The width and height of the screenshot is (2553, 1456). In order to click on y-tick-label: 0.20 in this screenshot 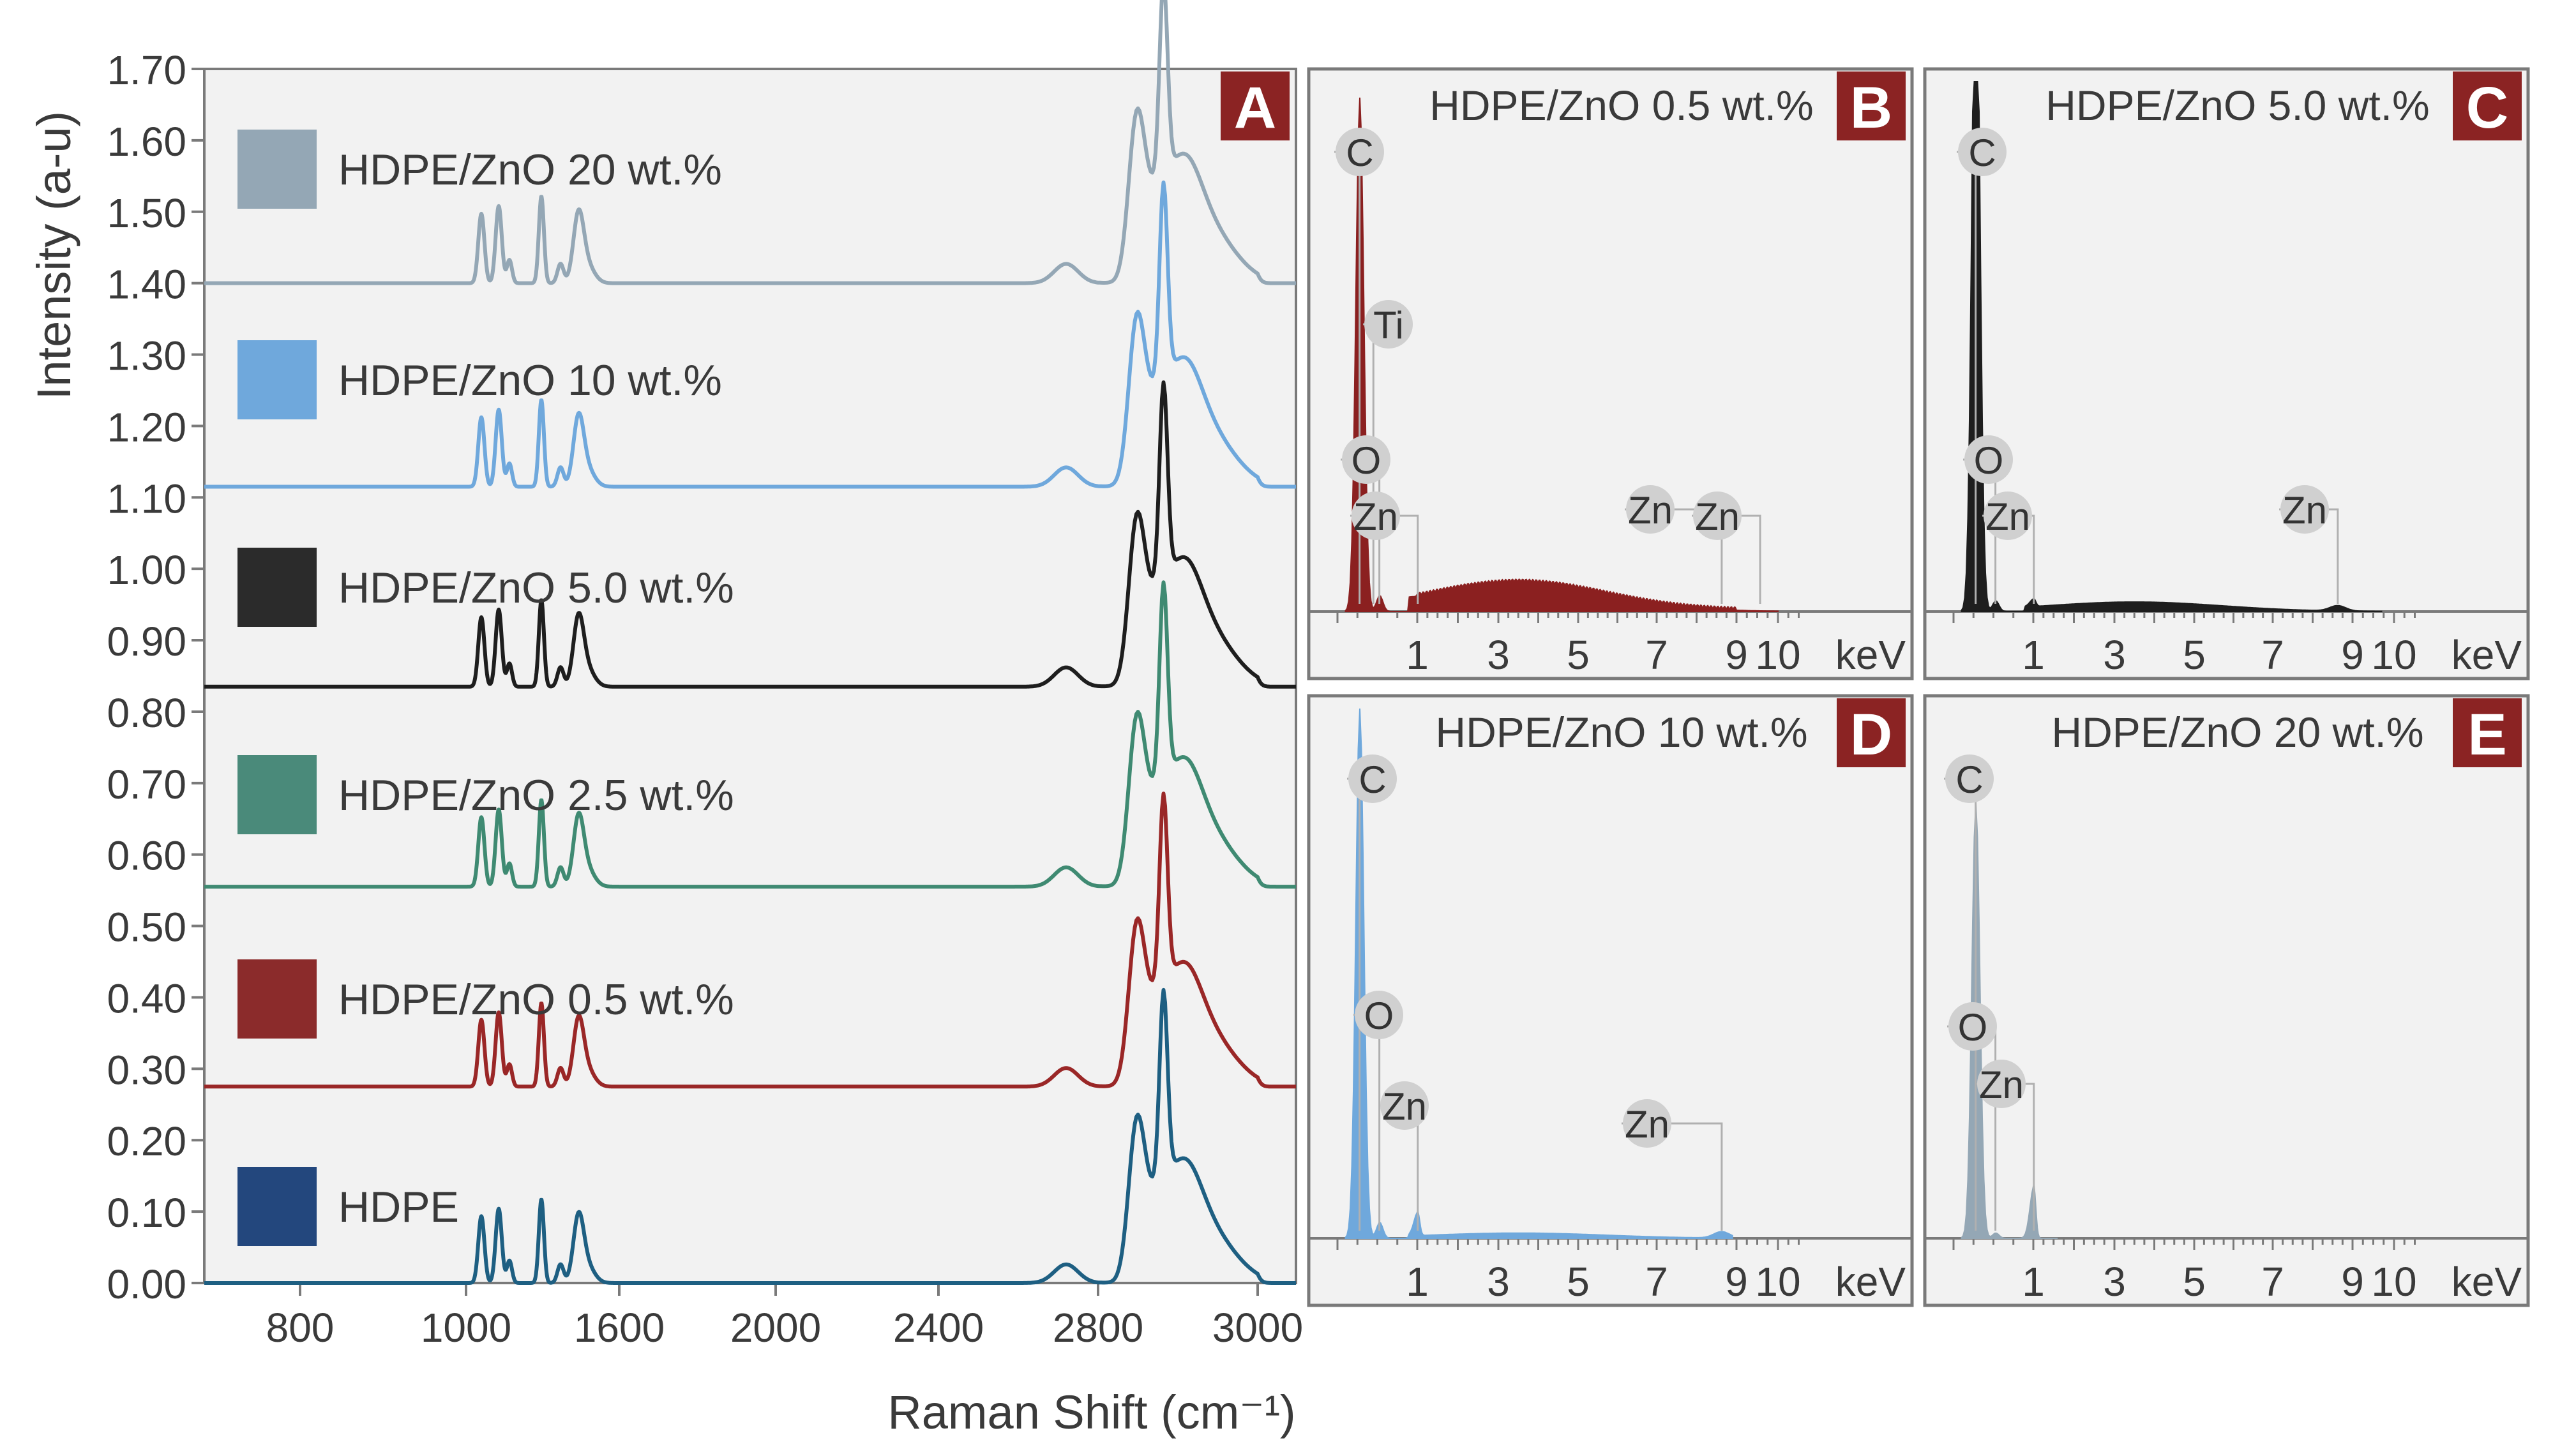, I will do `click(146, 1141)`.